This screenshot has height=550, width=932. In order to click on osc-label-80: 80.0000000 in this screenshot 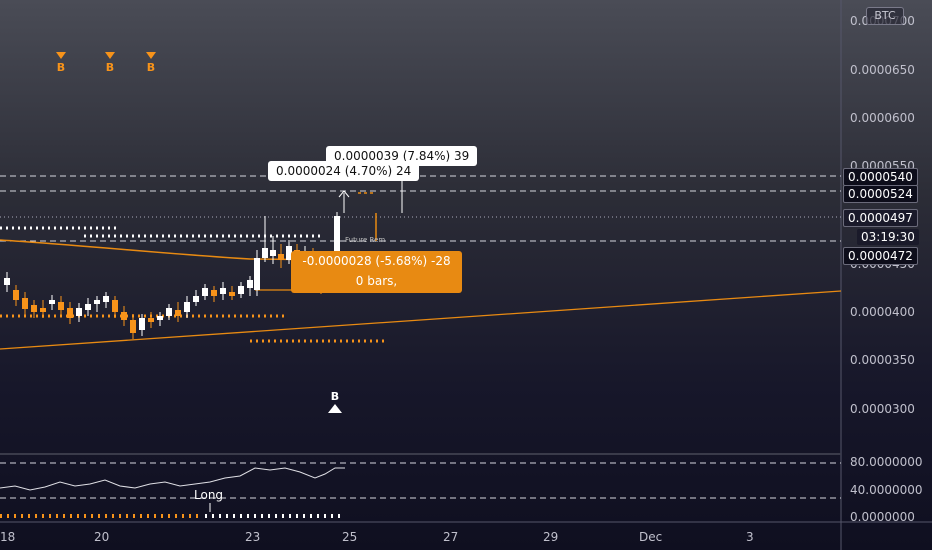, I will do `click(886, 462)`.